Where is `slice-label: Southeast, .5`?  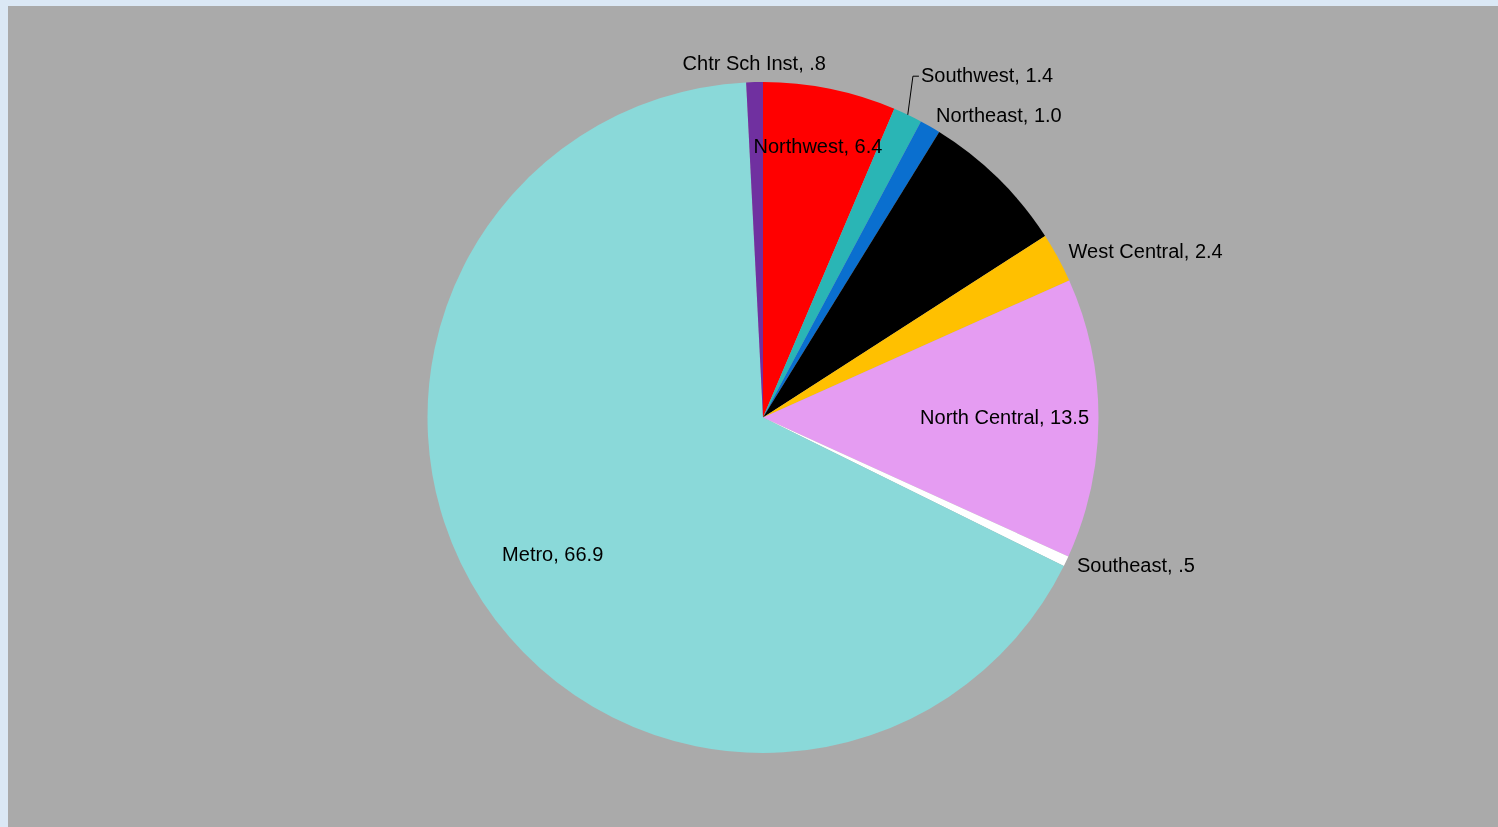 slice-label: Southeast, .5 is located at coordinates (1135, 564).